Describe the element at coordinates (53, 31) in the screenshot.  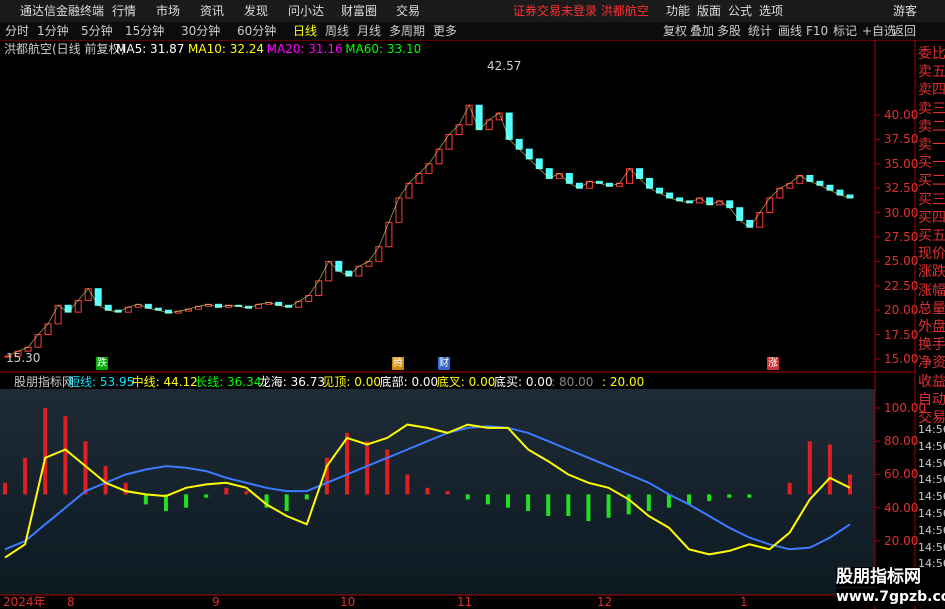
I see `period-button: 1分钟` at that location.